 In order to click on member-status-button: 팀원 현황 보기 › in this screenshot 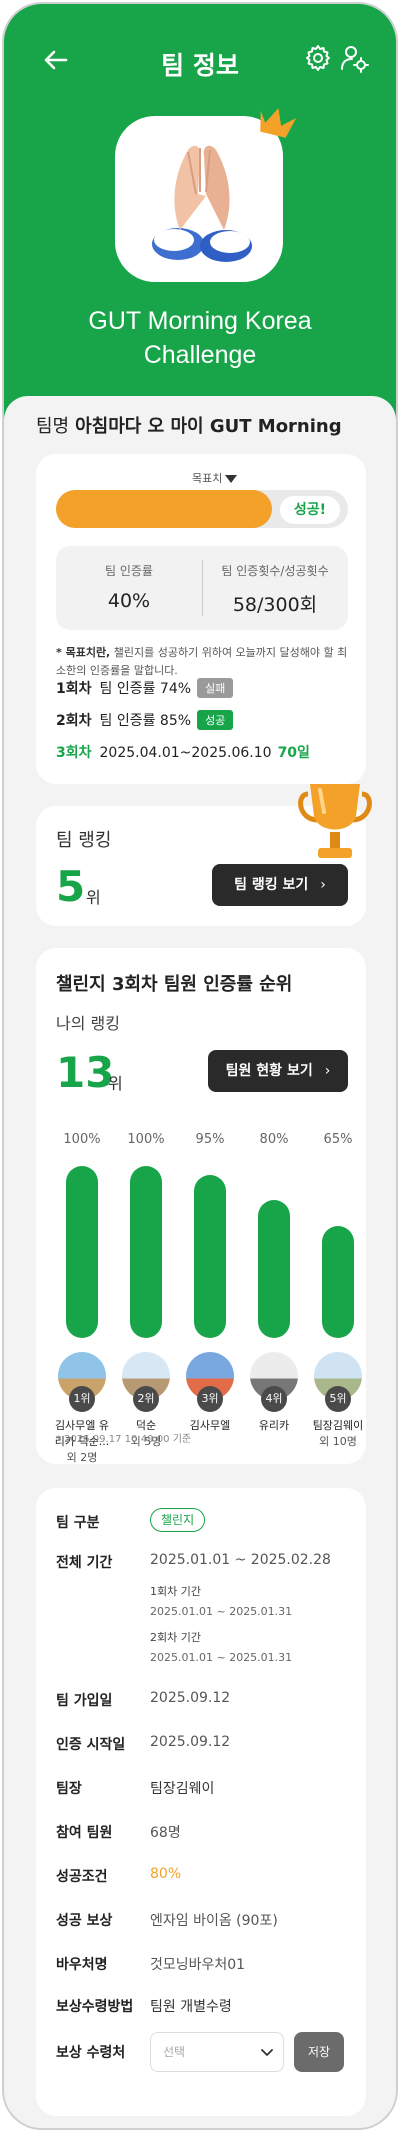, I will do `click(278, 1071)`.